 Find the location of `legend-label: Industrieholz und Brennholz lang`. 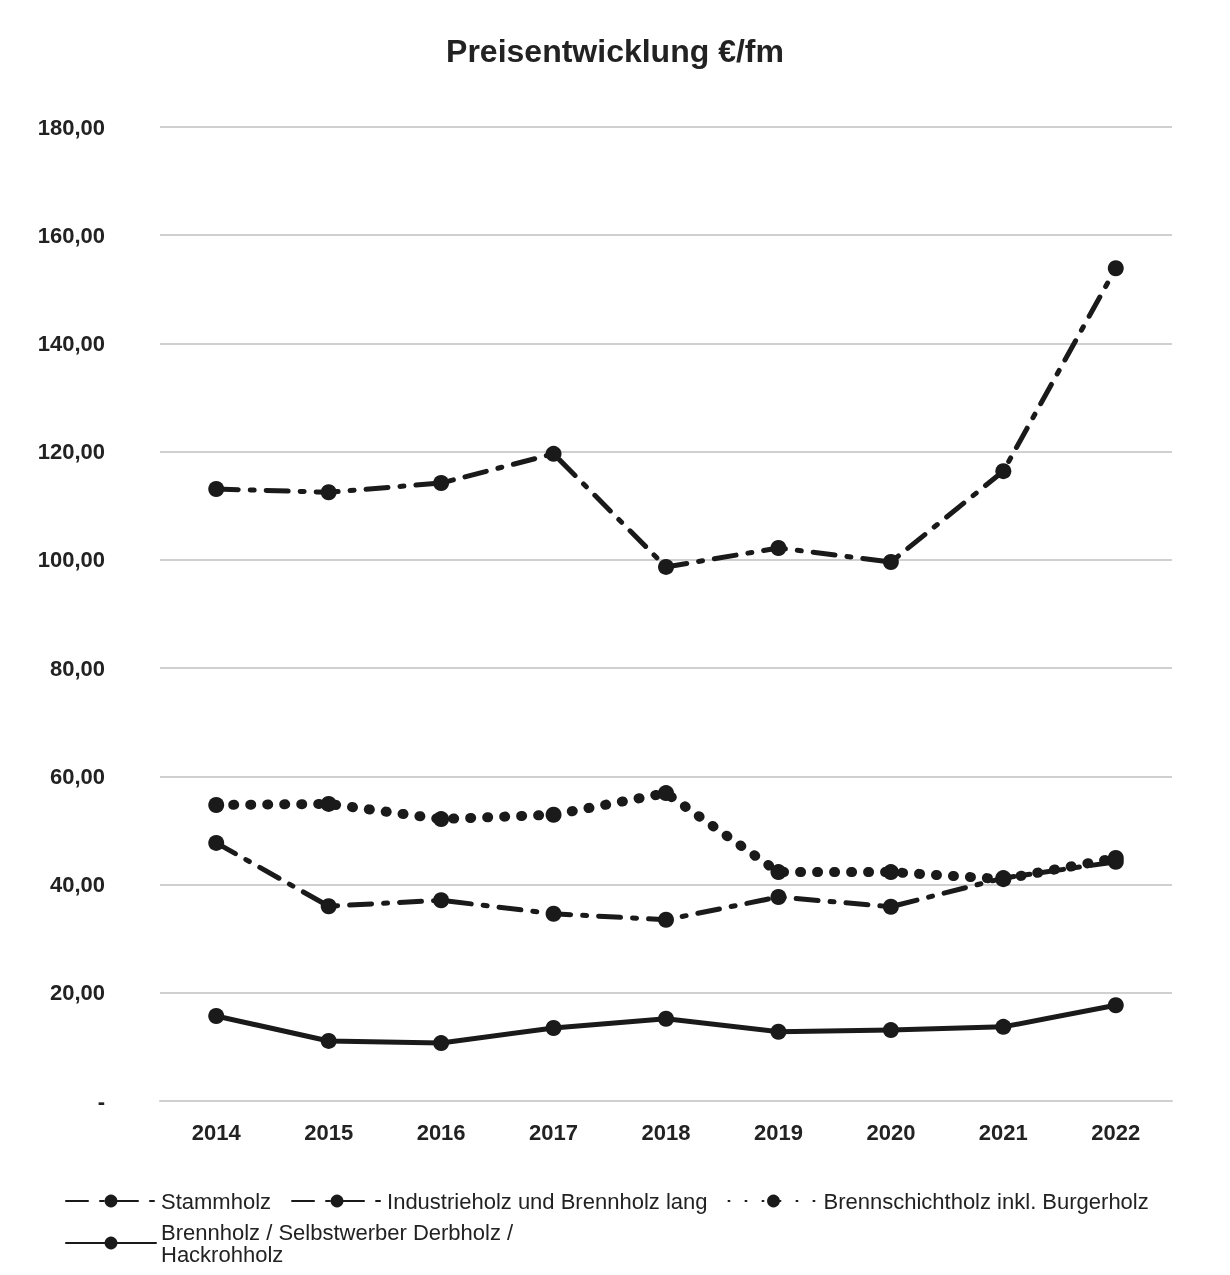

legend-label: Industrieholz und Brennholz lang is located at coordinates (547, 1201).